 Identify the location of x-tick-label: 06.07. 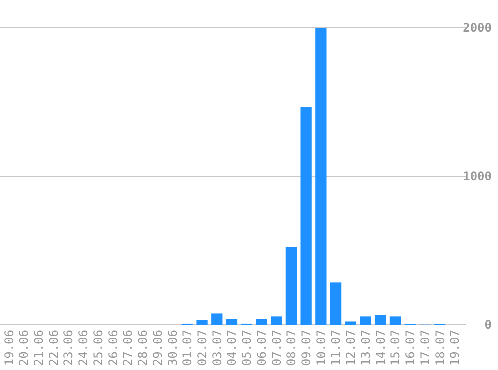
(261, 348).